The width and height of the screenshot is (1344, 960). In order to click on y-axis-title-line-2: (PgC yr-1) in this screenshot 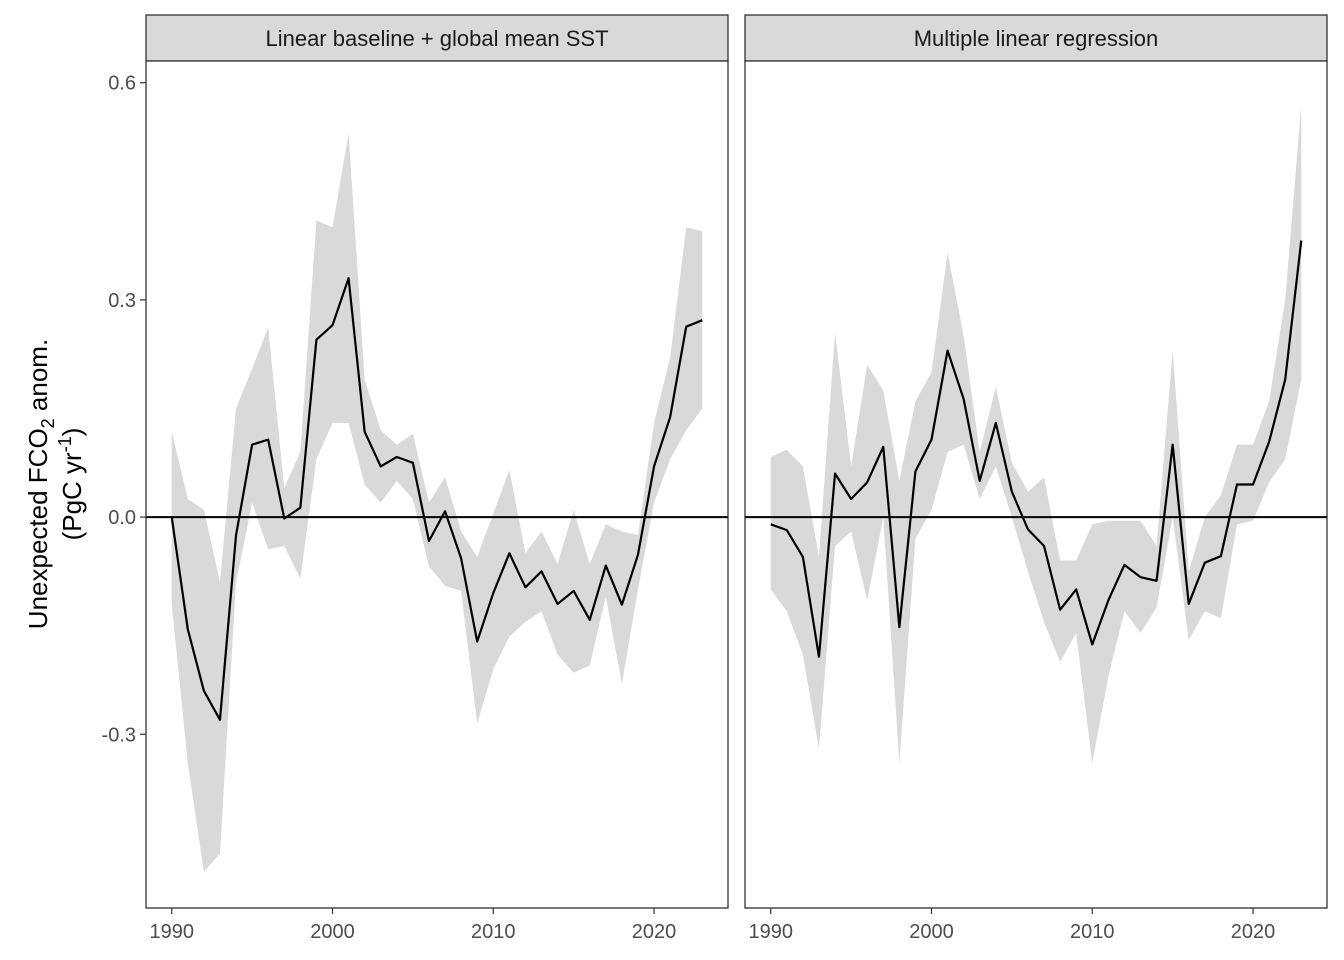, I will do `click(71, 484)`.